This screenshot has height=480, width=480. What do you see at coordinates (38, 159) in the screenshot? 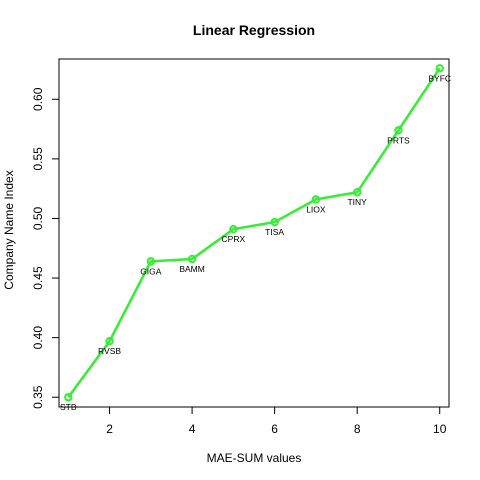
I see `y-tick-label: 0.55` at bounding box center [38, 159].